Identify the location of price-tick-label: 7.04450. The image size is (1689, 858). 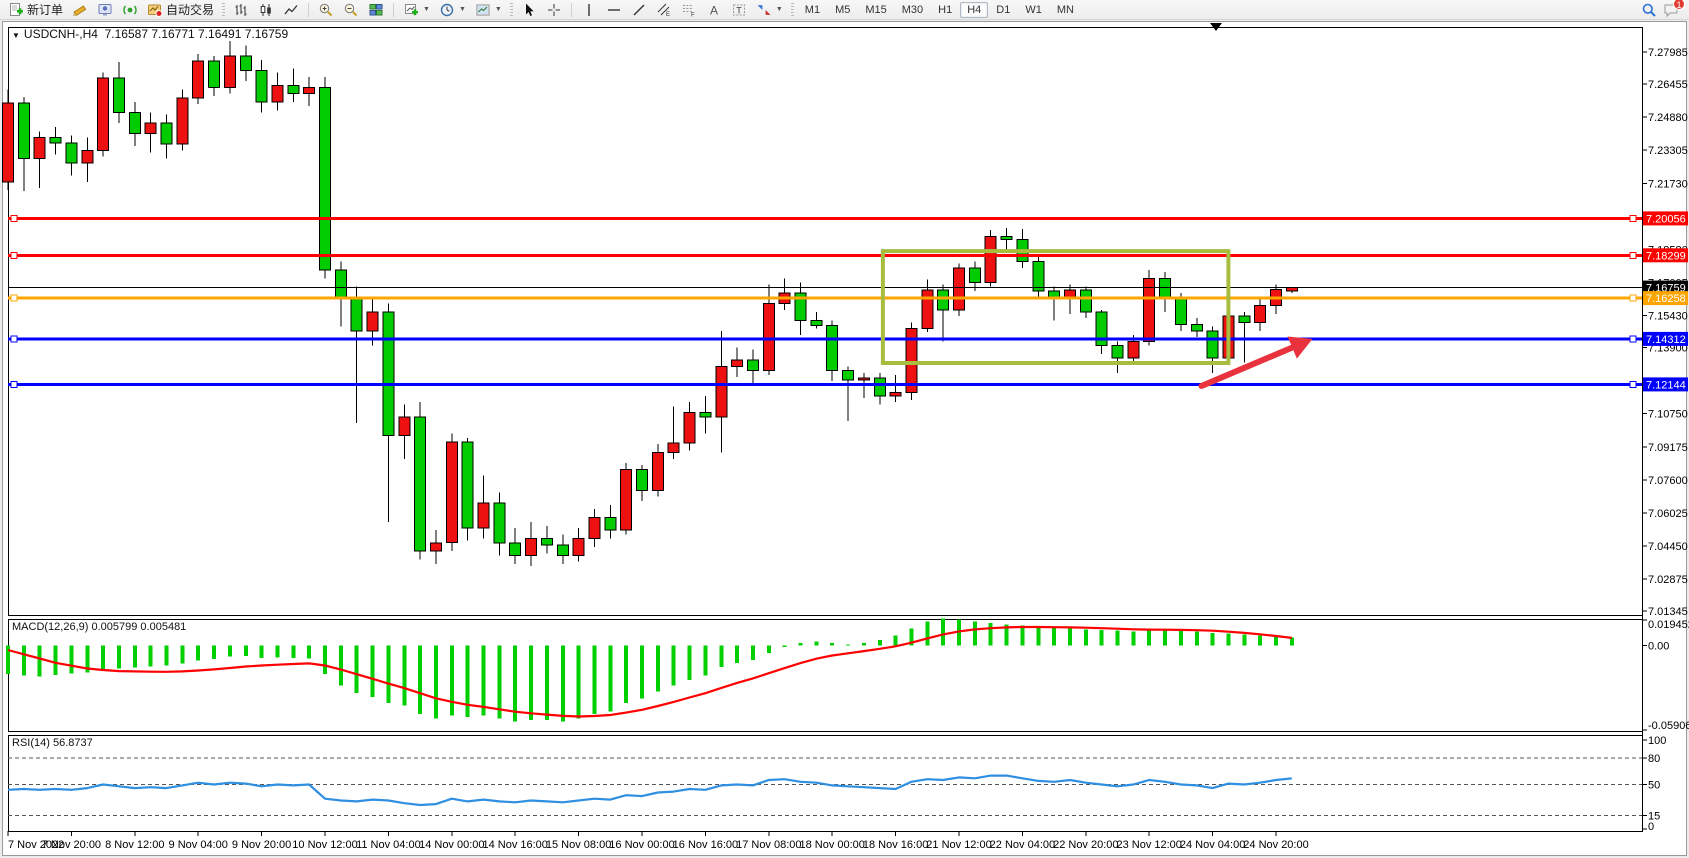
(1668, 547).